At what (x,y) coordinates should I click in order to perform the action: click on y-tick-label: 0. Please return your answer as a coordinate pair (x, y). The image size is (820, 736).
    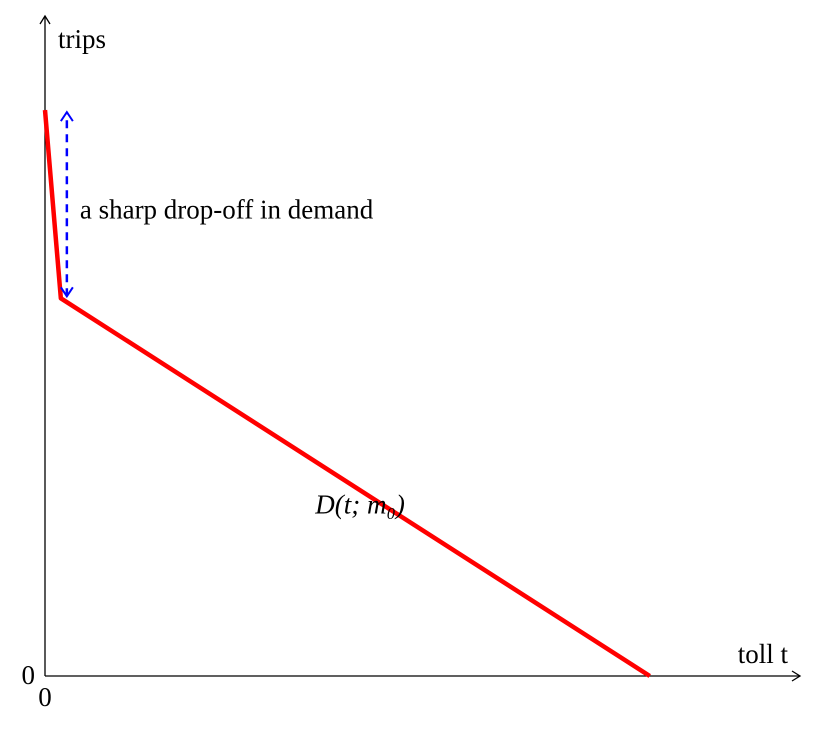
    Looking at the image, I should click on (29, 675).